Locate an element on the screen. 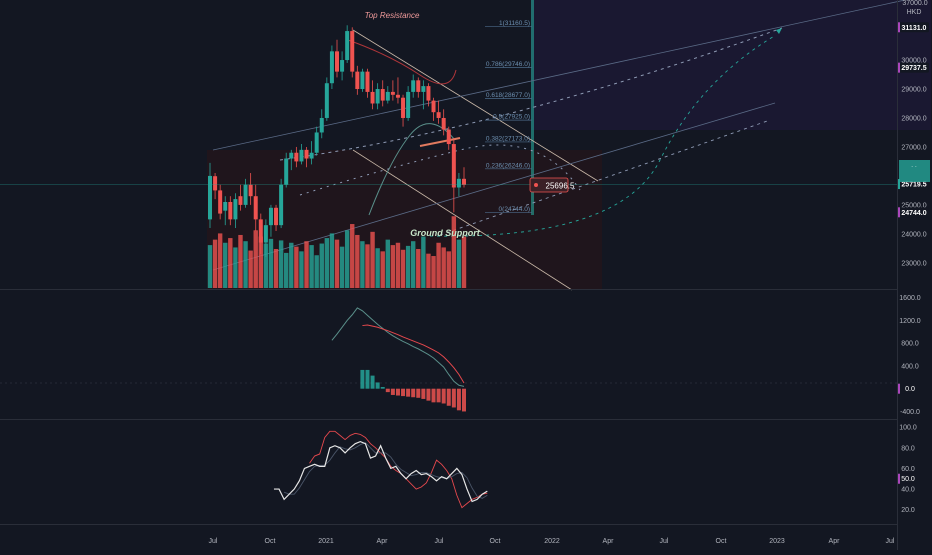  stochastic-tick-label: 20.0 is located at coordinates (908, 510).